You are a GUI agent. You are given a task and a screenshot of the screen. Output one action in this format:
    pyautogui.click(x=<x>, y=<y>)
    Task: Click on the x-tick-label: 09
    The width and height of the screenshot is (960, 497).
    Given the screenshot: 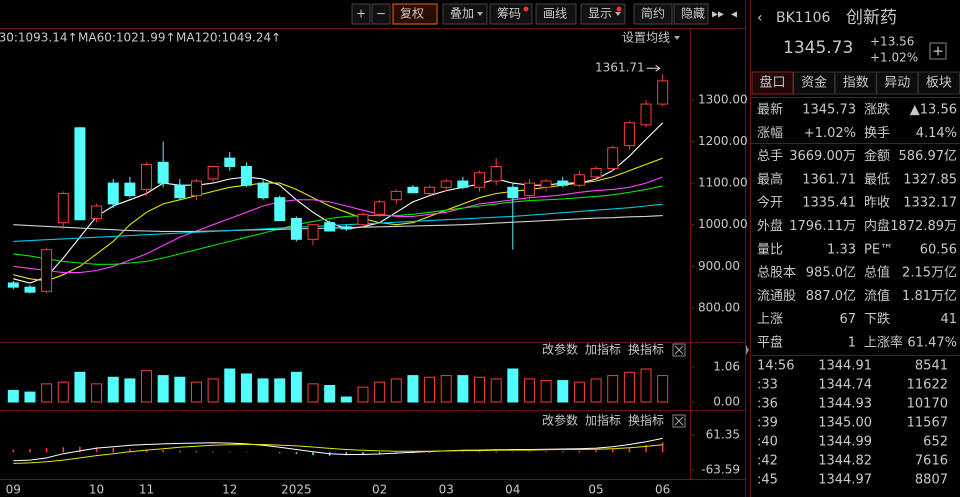 What is the action you would take?
    pyautogui.click(x=13, y=490)
    